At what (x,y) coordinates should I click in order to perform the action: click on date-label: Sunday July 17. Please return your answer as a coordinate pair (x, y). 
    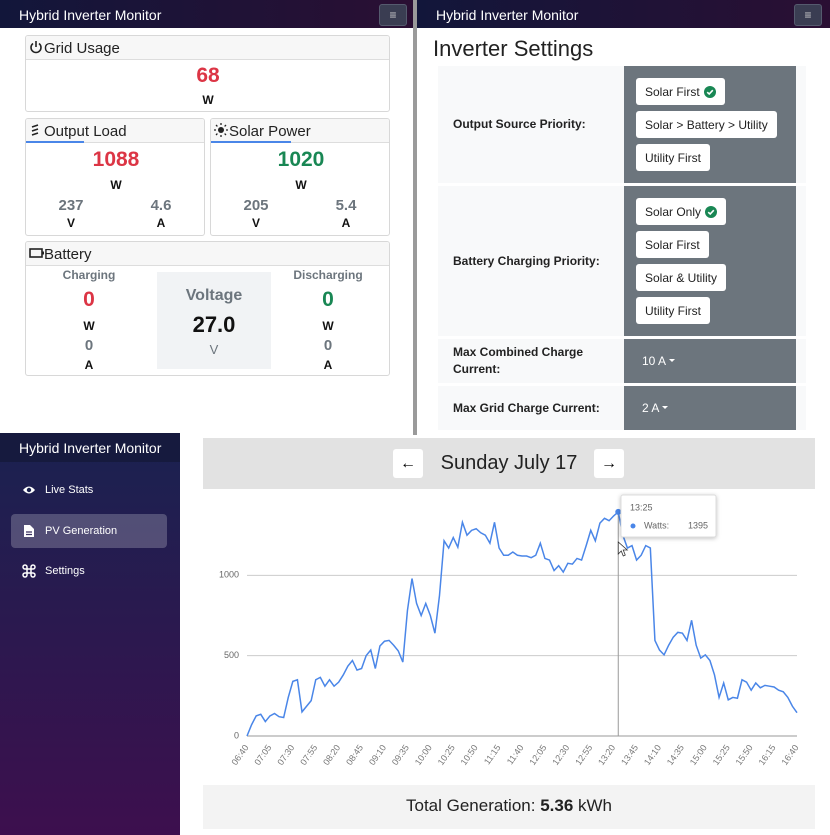
    Looking at the image, I should click on (509, 463).